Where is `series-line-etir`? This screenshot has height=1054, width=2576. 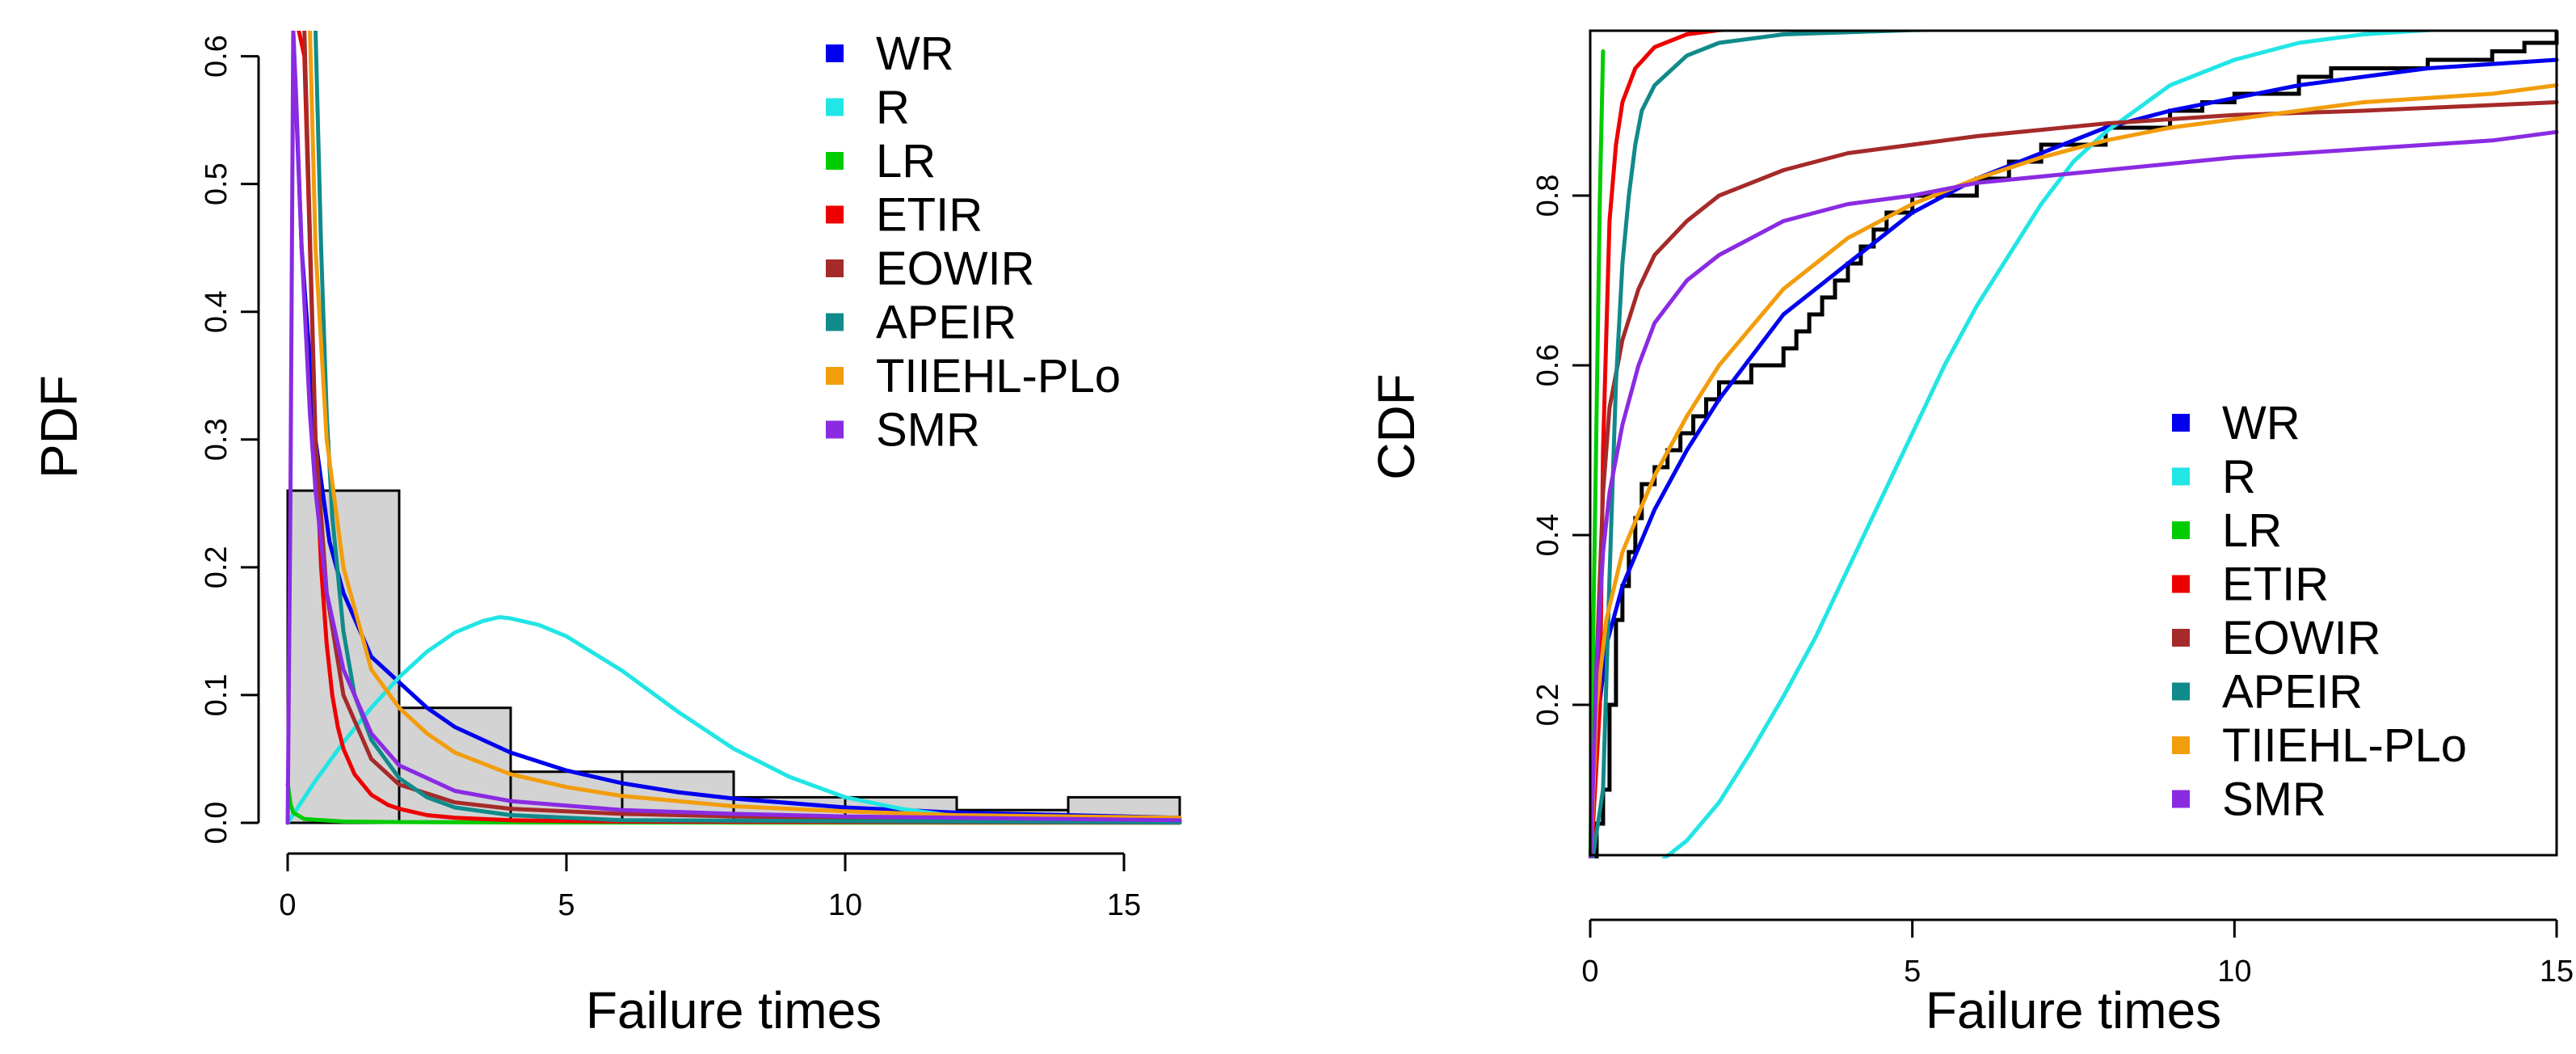 series-line-etir is located at coordinates (1672, 445).